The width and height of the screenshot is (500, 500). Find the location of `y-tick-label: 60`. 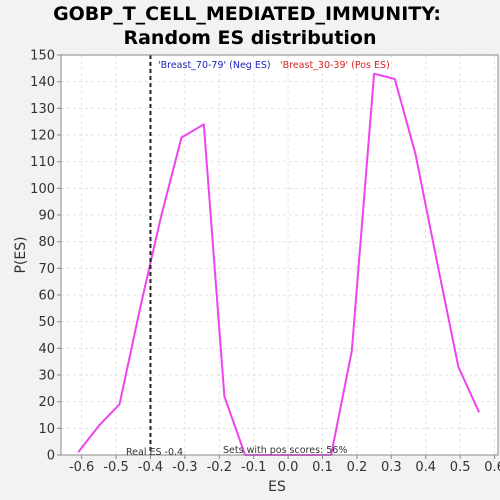

y-tick-label: 60 is located at coordinates (46, 296).